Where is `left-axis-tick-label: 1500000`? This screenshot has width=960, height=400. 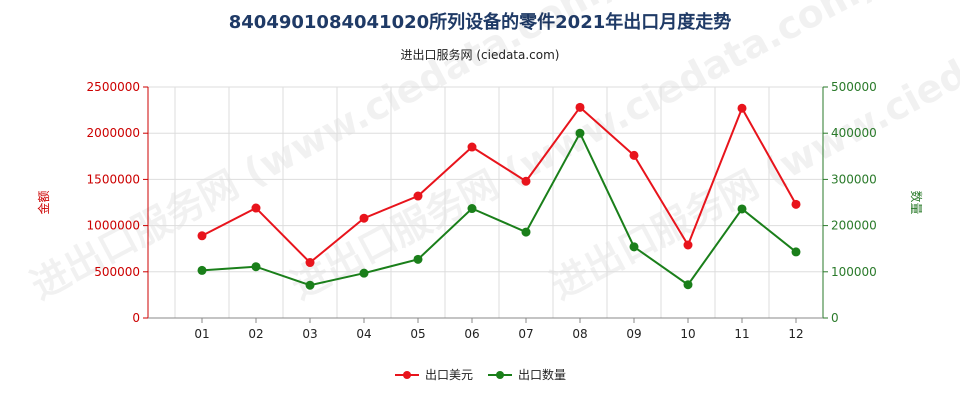
left-axis-tick-label: 1500000 is located at coordinates (113, 179).